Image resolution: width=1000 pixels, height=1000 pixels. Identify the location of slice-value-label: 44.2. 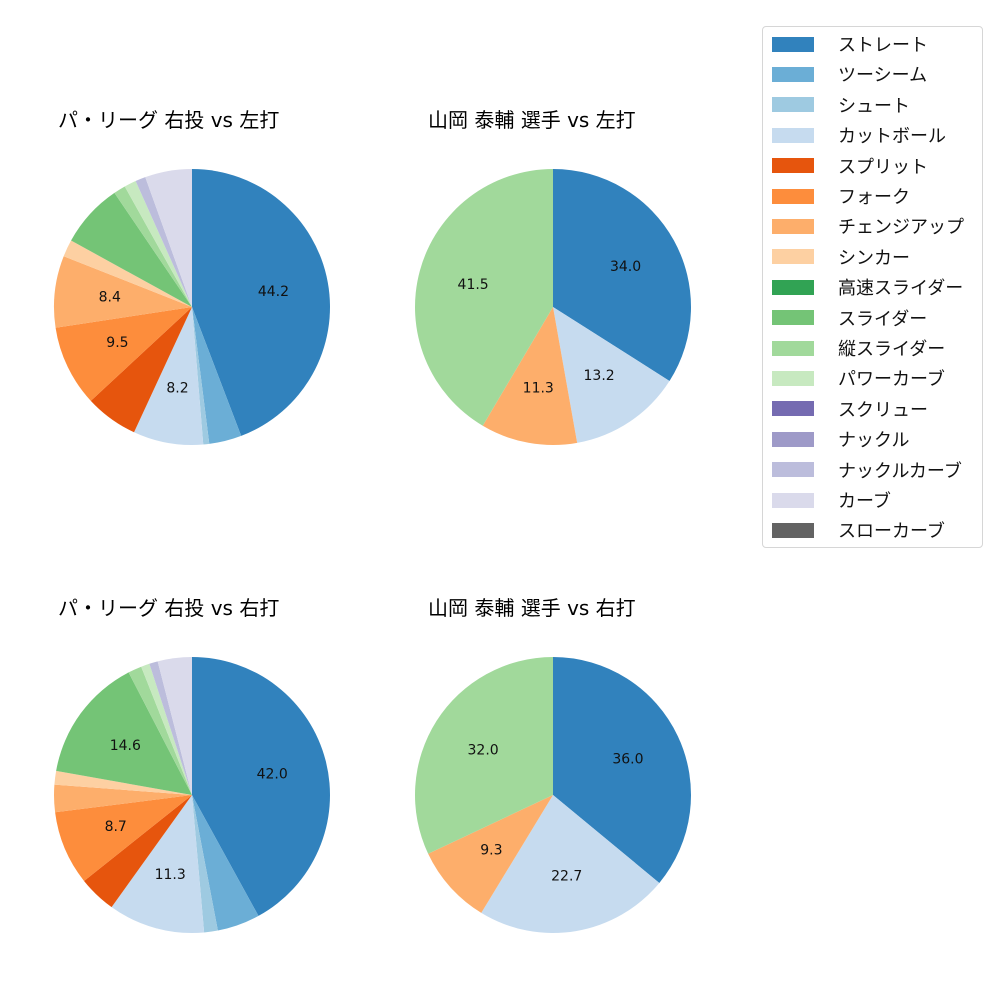
(273, 292).